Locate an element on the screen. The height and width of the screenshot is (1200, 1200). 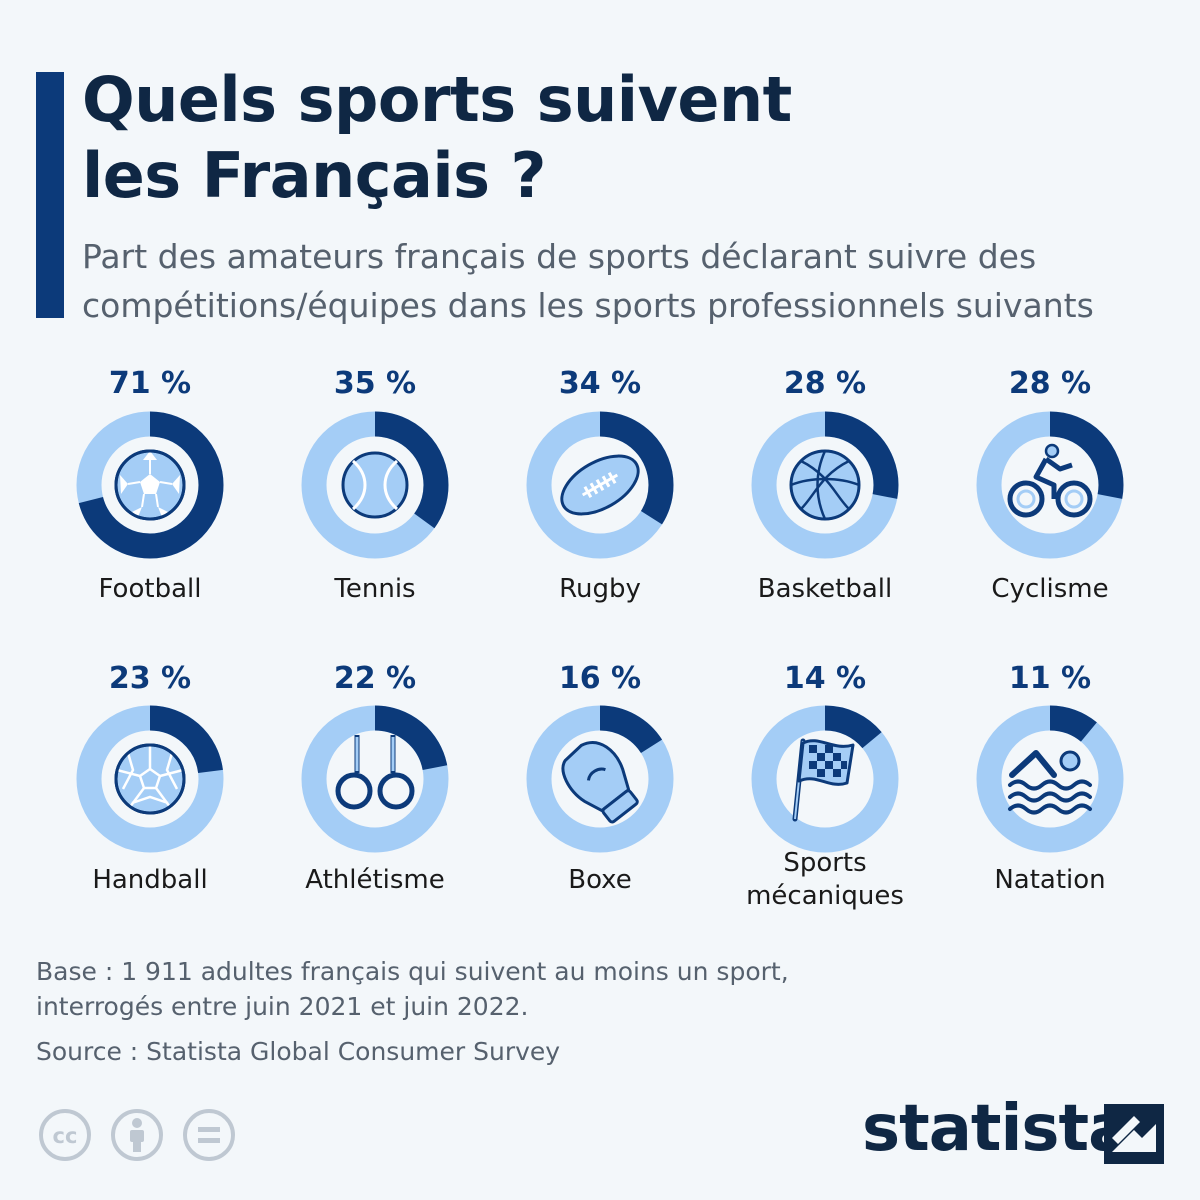
category-label: Natation is located at coordinates (1050, 880).